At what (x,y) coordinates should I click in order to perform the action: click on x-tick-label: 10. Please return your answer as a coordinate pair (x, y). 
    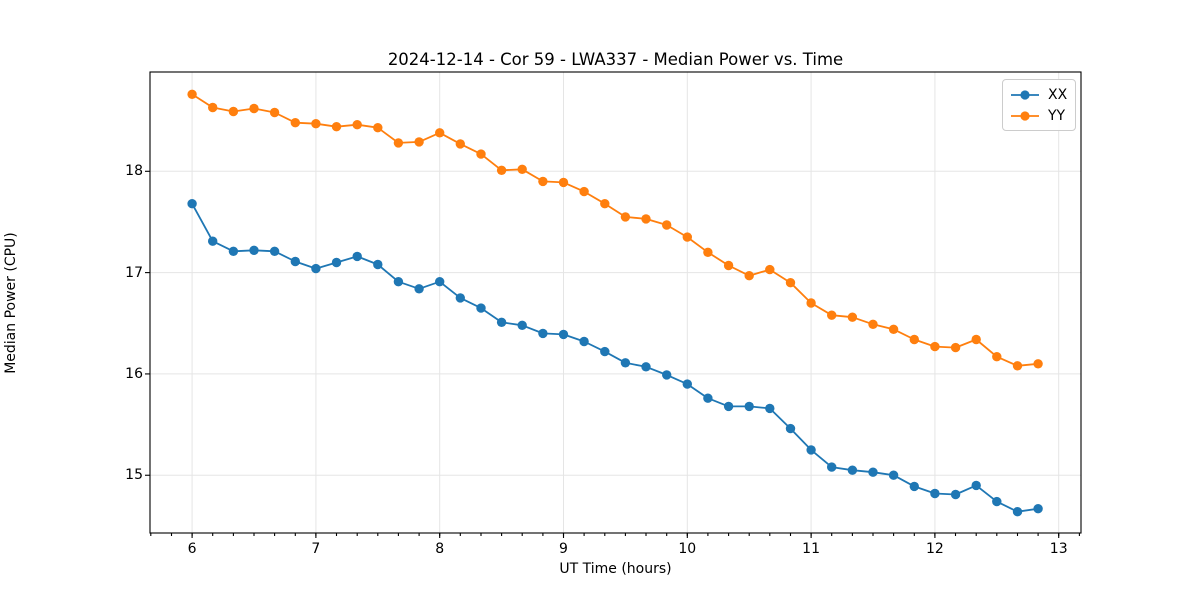
    Looking at the image, I should click on (687, 549).